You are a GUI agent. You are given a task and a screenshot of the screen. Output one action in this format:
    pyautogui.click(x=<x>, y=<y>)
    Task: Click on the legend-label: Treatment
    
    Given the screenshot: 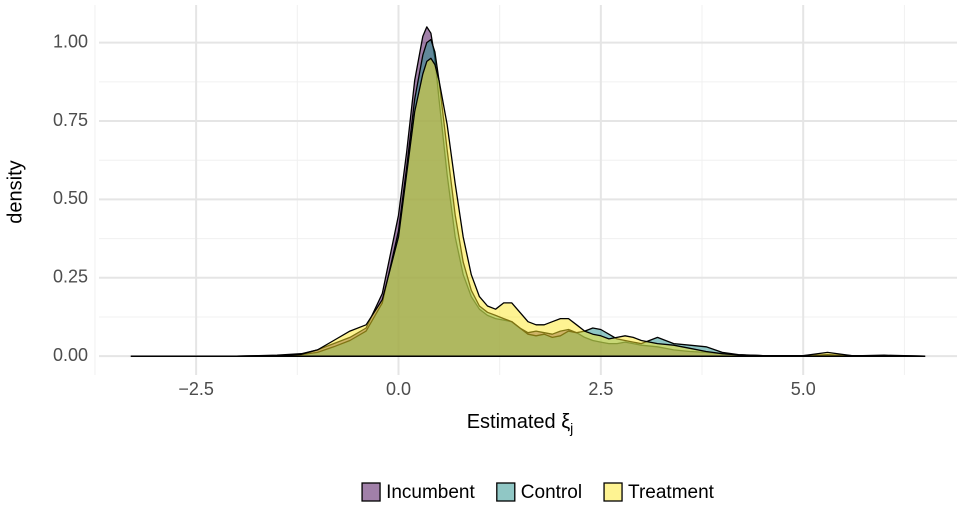 What is the action you would take?
    pyautogui.click(x=671, y=492)
    